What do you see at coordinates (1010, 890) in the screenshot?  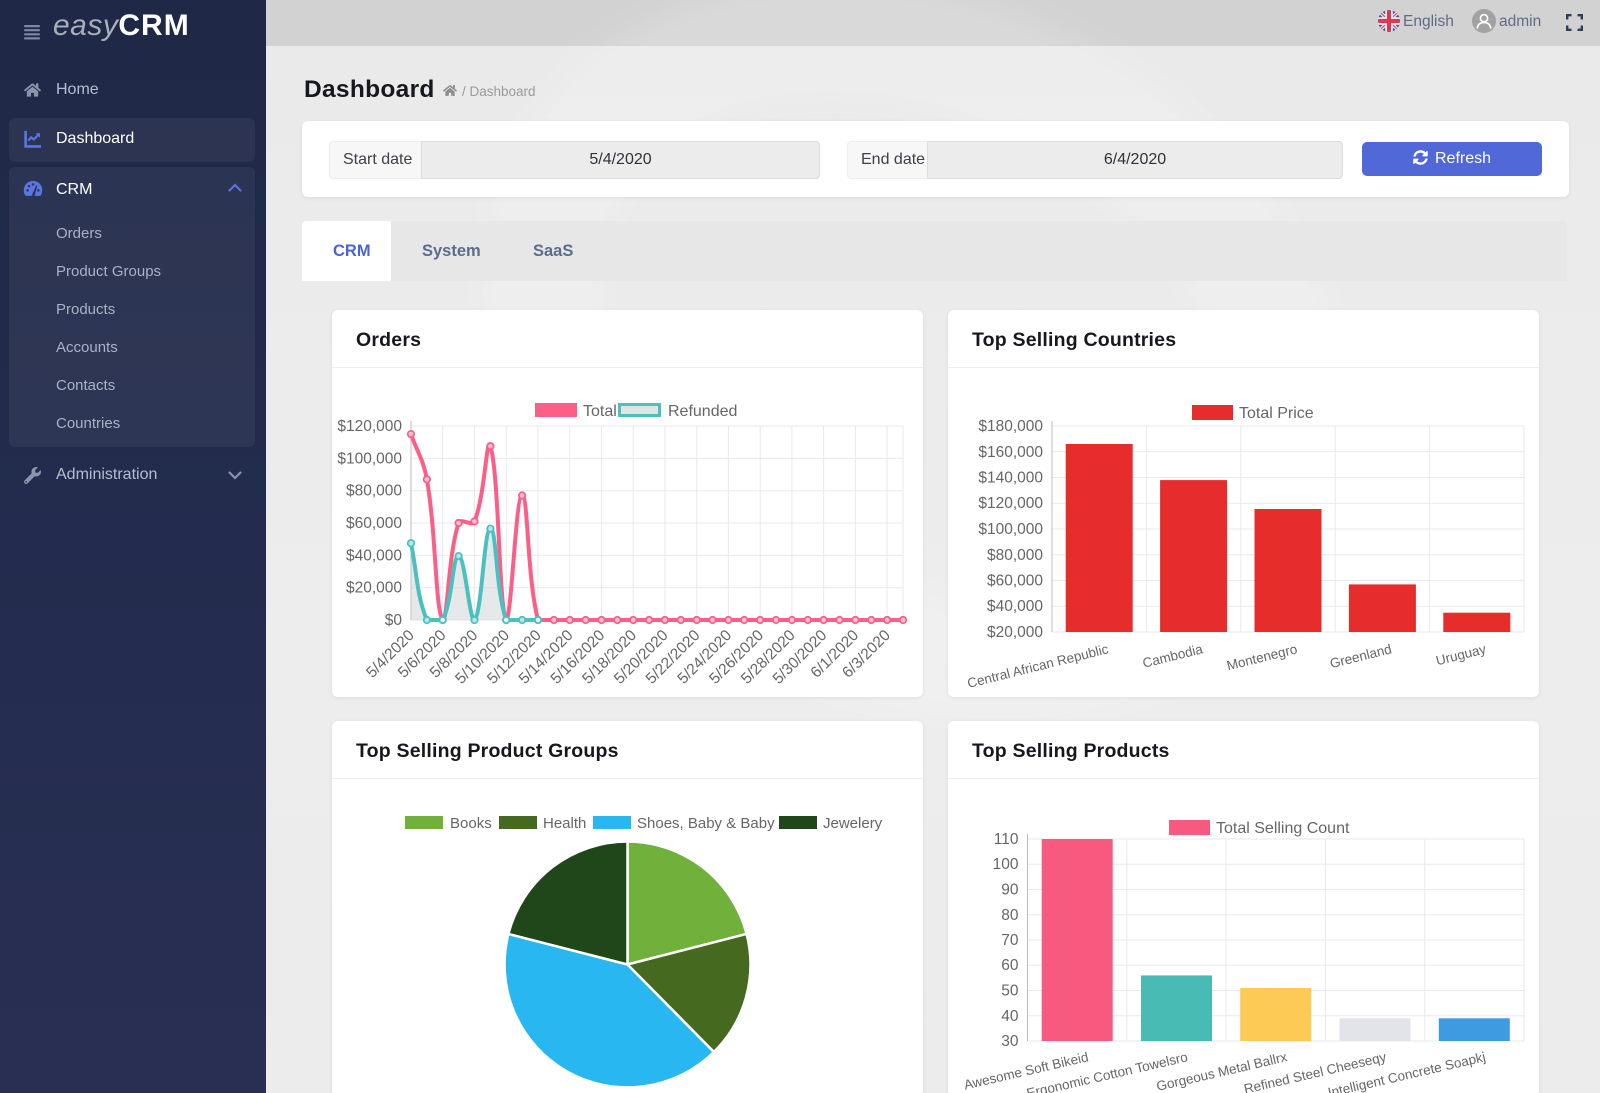 I see `svg-text: 90` at bounding box center [1010, 890].